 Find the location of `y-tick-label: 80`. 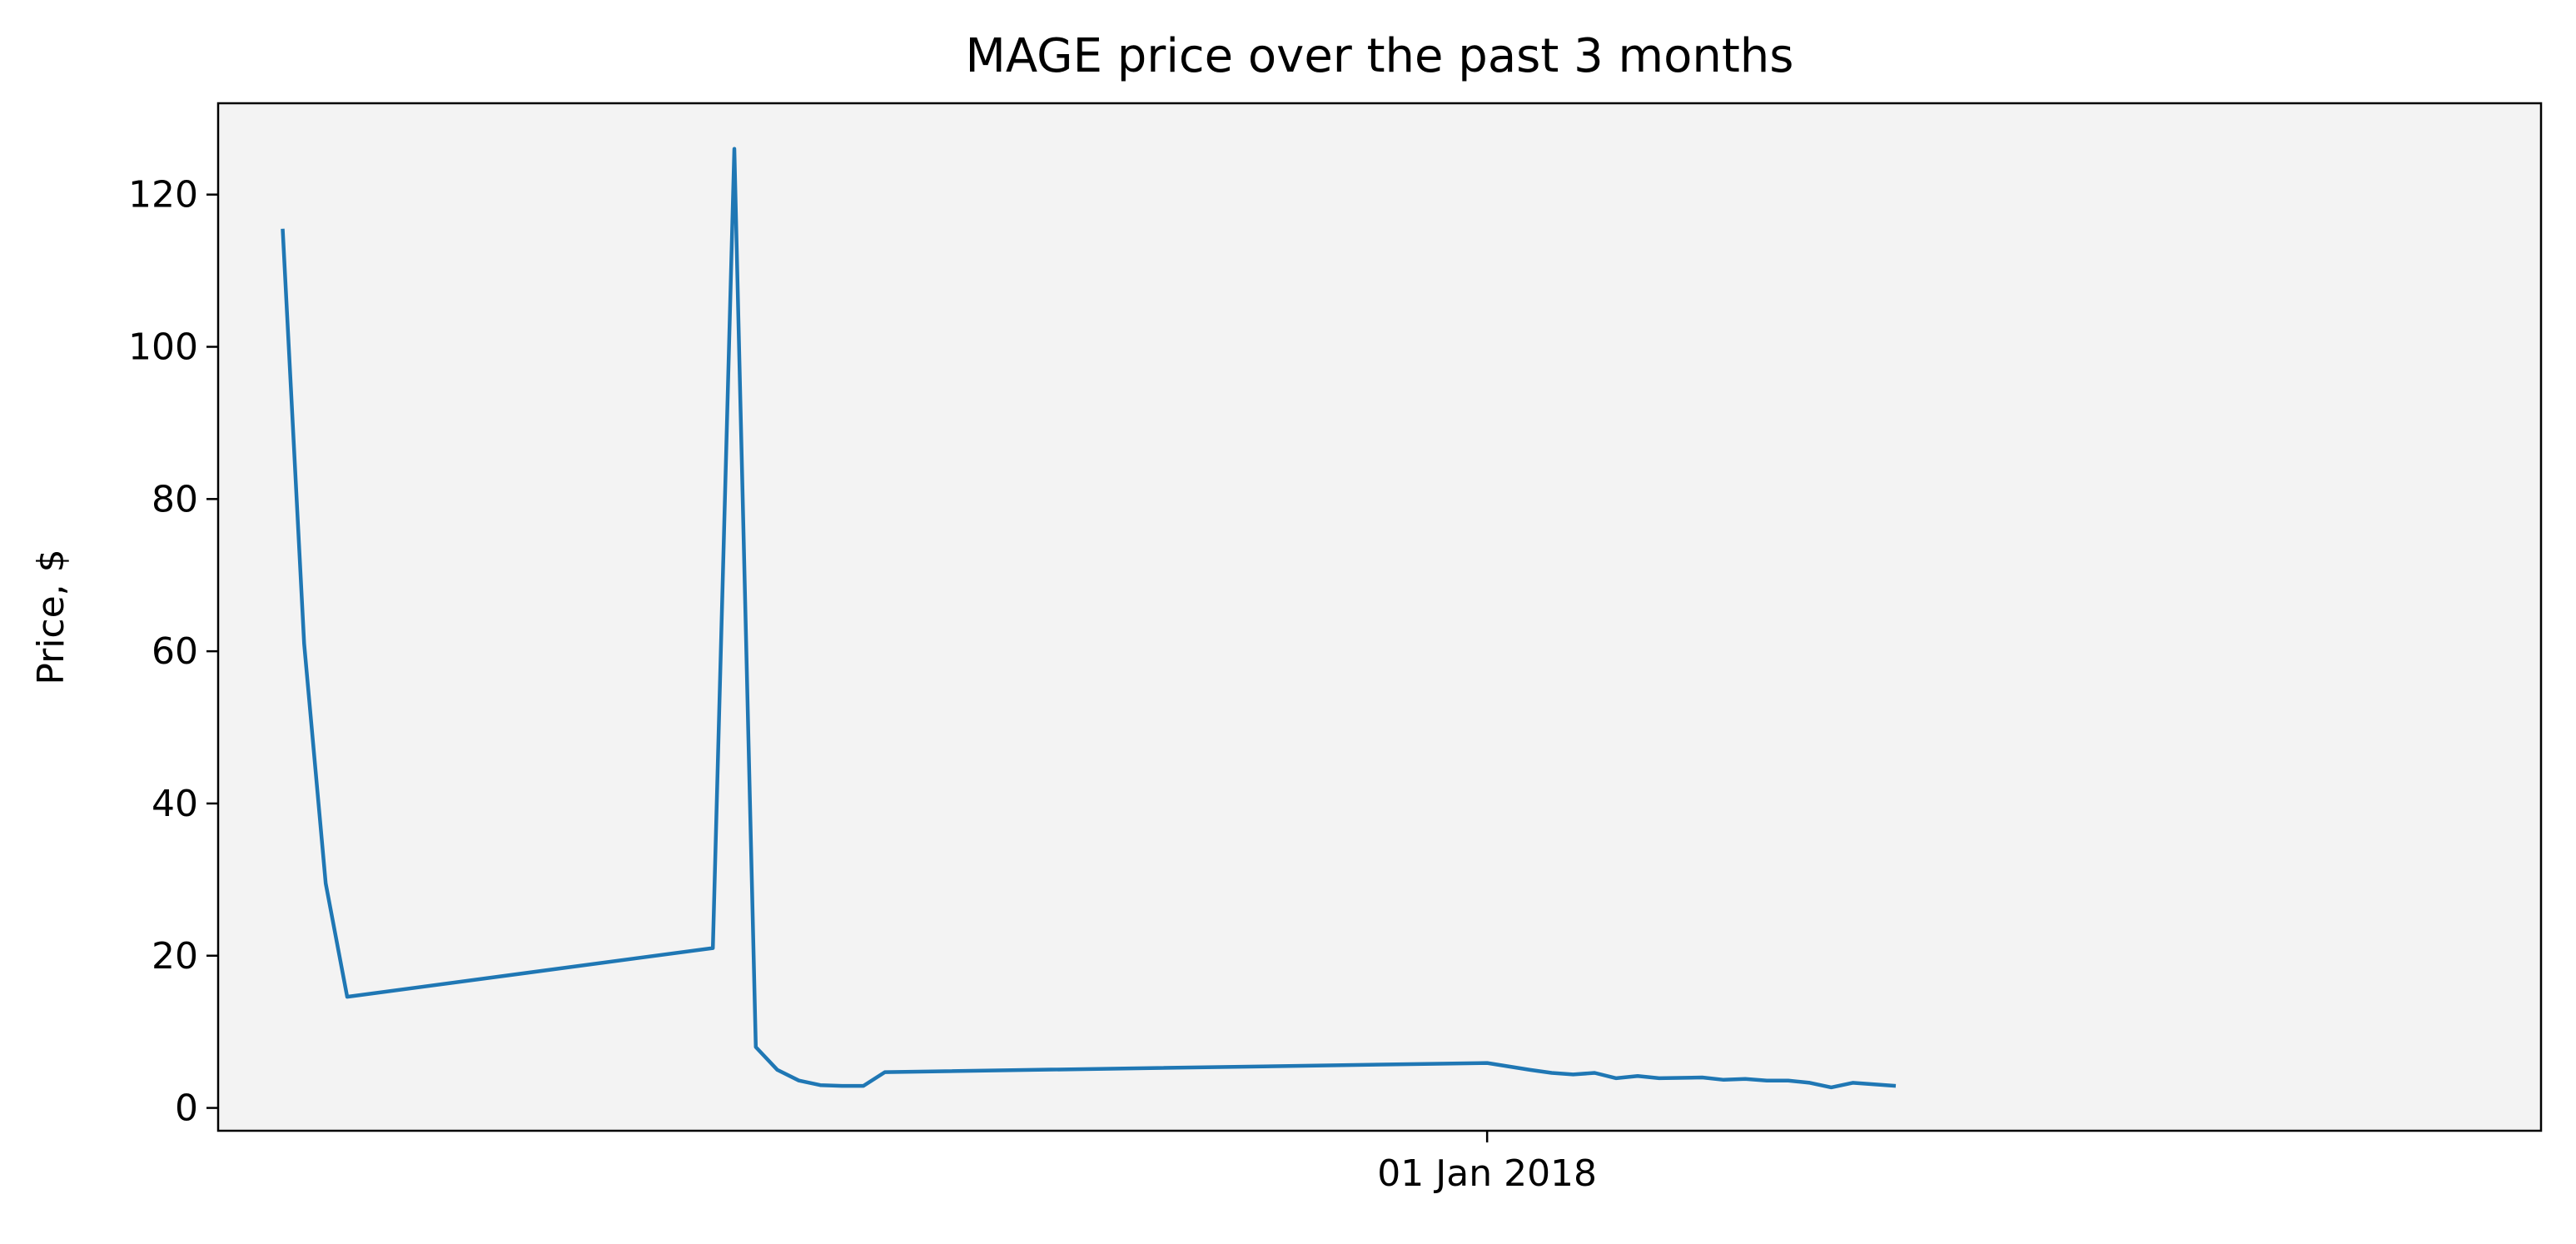

y-tick-label: 80 is located at coordinates (175, 499).